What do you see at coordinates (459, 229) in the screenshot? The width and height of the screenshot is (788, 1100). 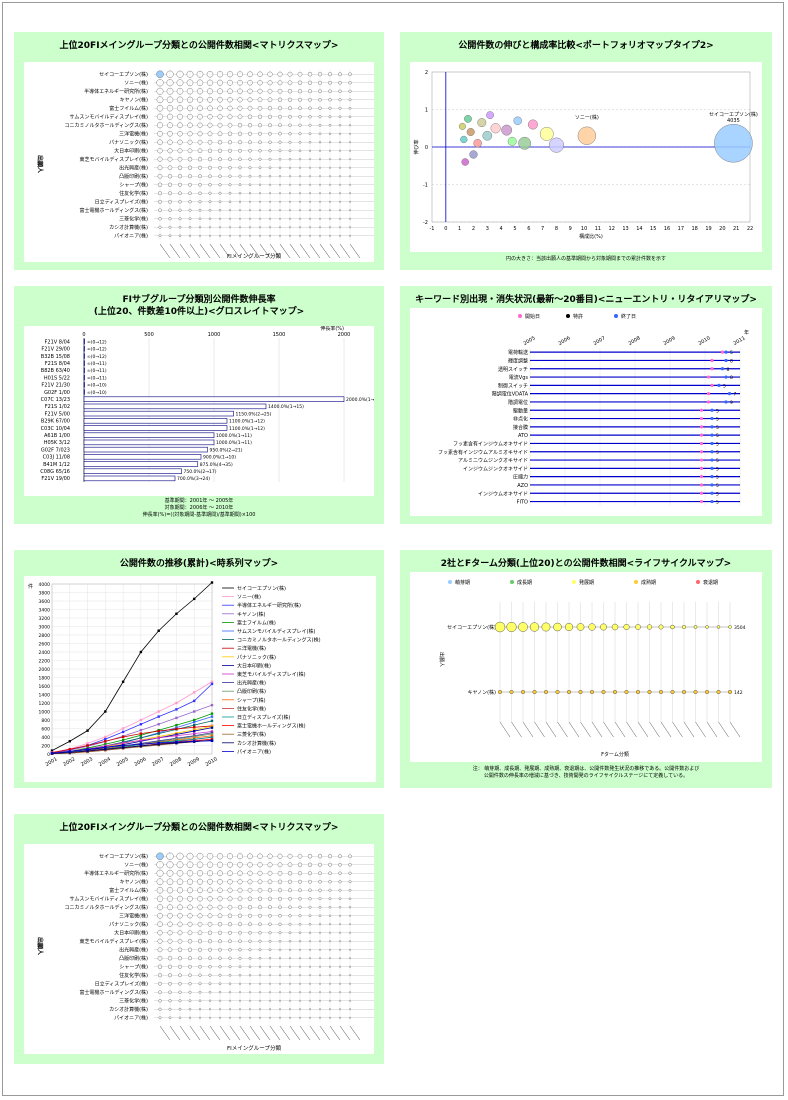 I see `bubble-x-tick: 1` at bounding box center [459, 229].